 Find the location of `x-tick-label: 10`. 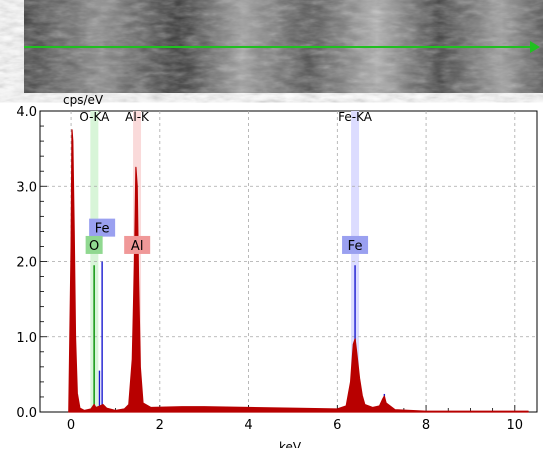

x-tick-label: 10 is located at coordinates (515, 425).